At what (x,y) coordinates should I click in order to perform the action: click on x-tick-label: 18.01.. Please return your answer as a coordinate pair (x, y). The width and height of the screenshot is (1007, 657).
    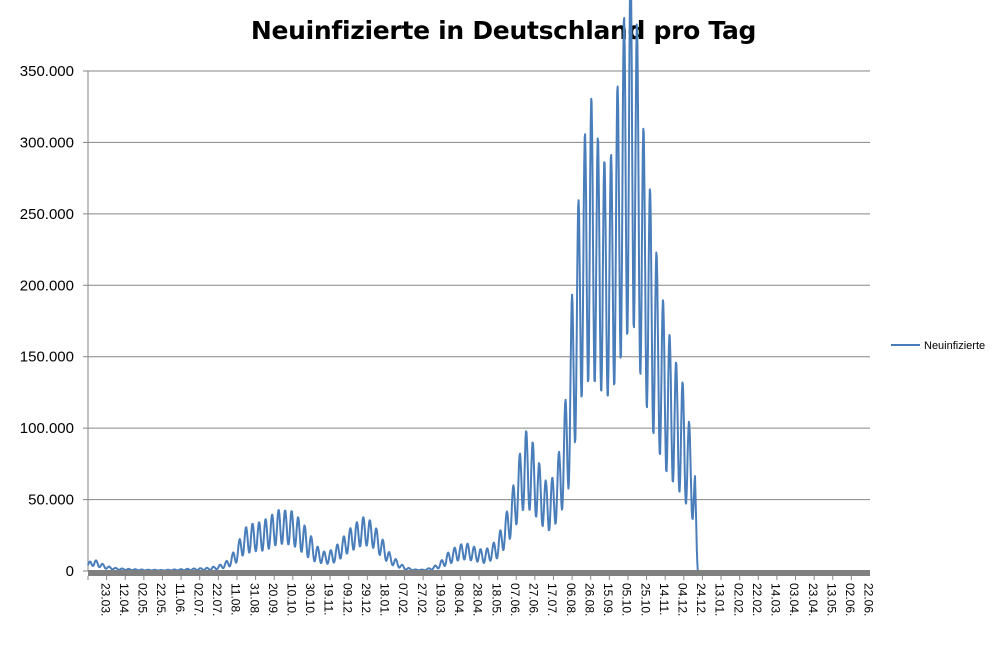
    Looking at the image, I should click on (385, 599).